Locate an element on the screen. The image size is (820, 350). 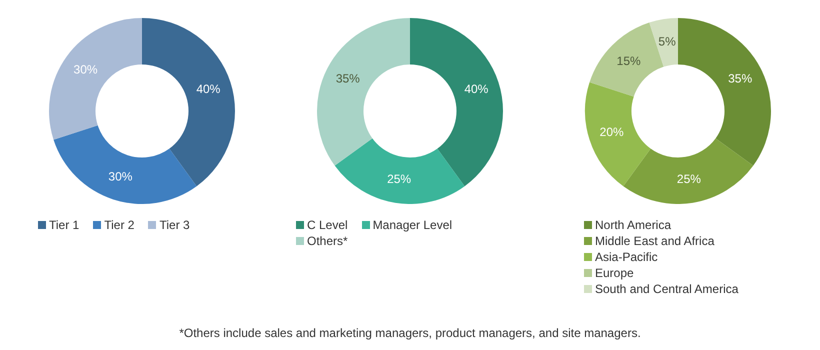
legend-label: Tier 2 is located at coordinates (119, 225).